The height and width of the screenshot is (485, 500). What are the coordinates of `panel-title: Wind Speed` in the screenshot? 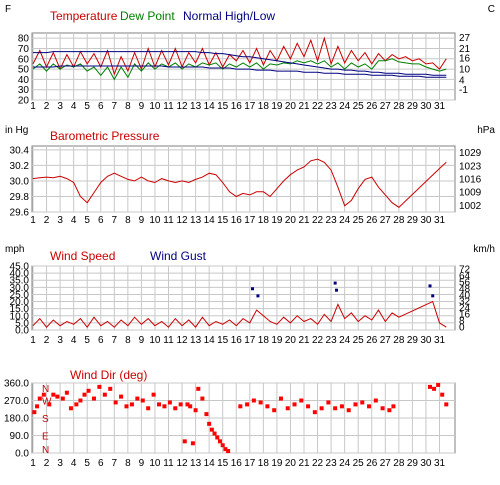 It's located at (82, 256).